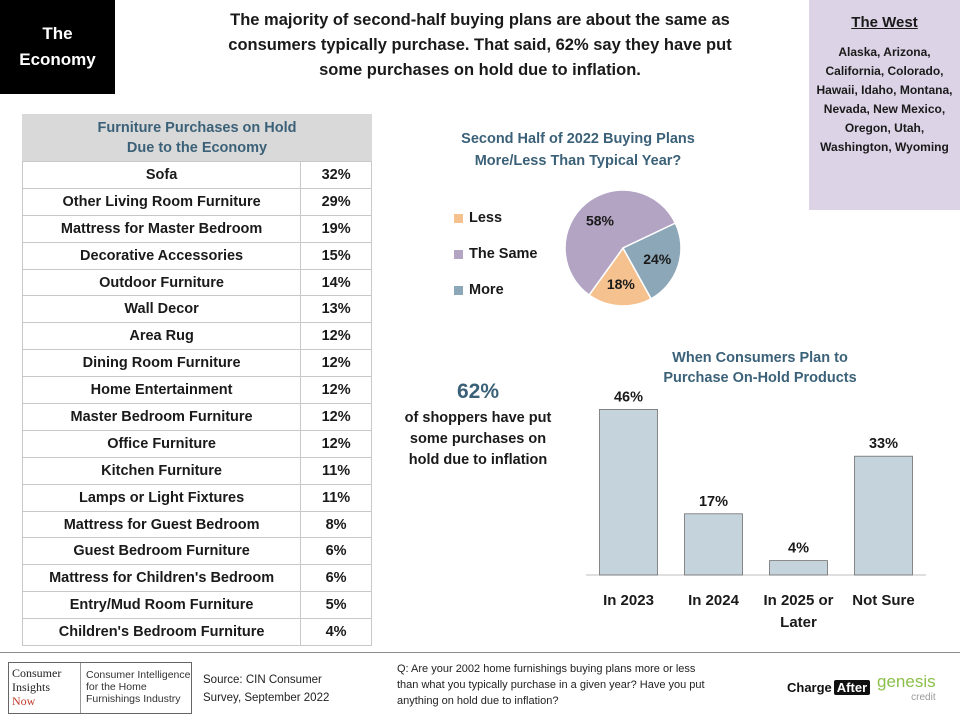 Image resolution: width=960 pixels, height=720 pixels. What do you see at coordinates (336, 175) in the screenshot?
I see `table-row-value: 32%` at bounding box center [336, 175].